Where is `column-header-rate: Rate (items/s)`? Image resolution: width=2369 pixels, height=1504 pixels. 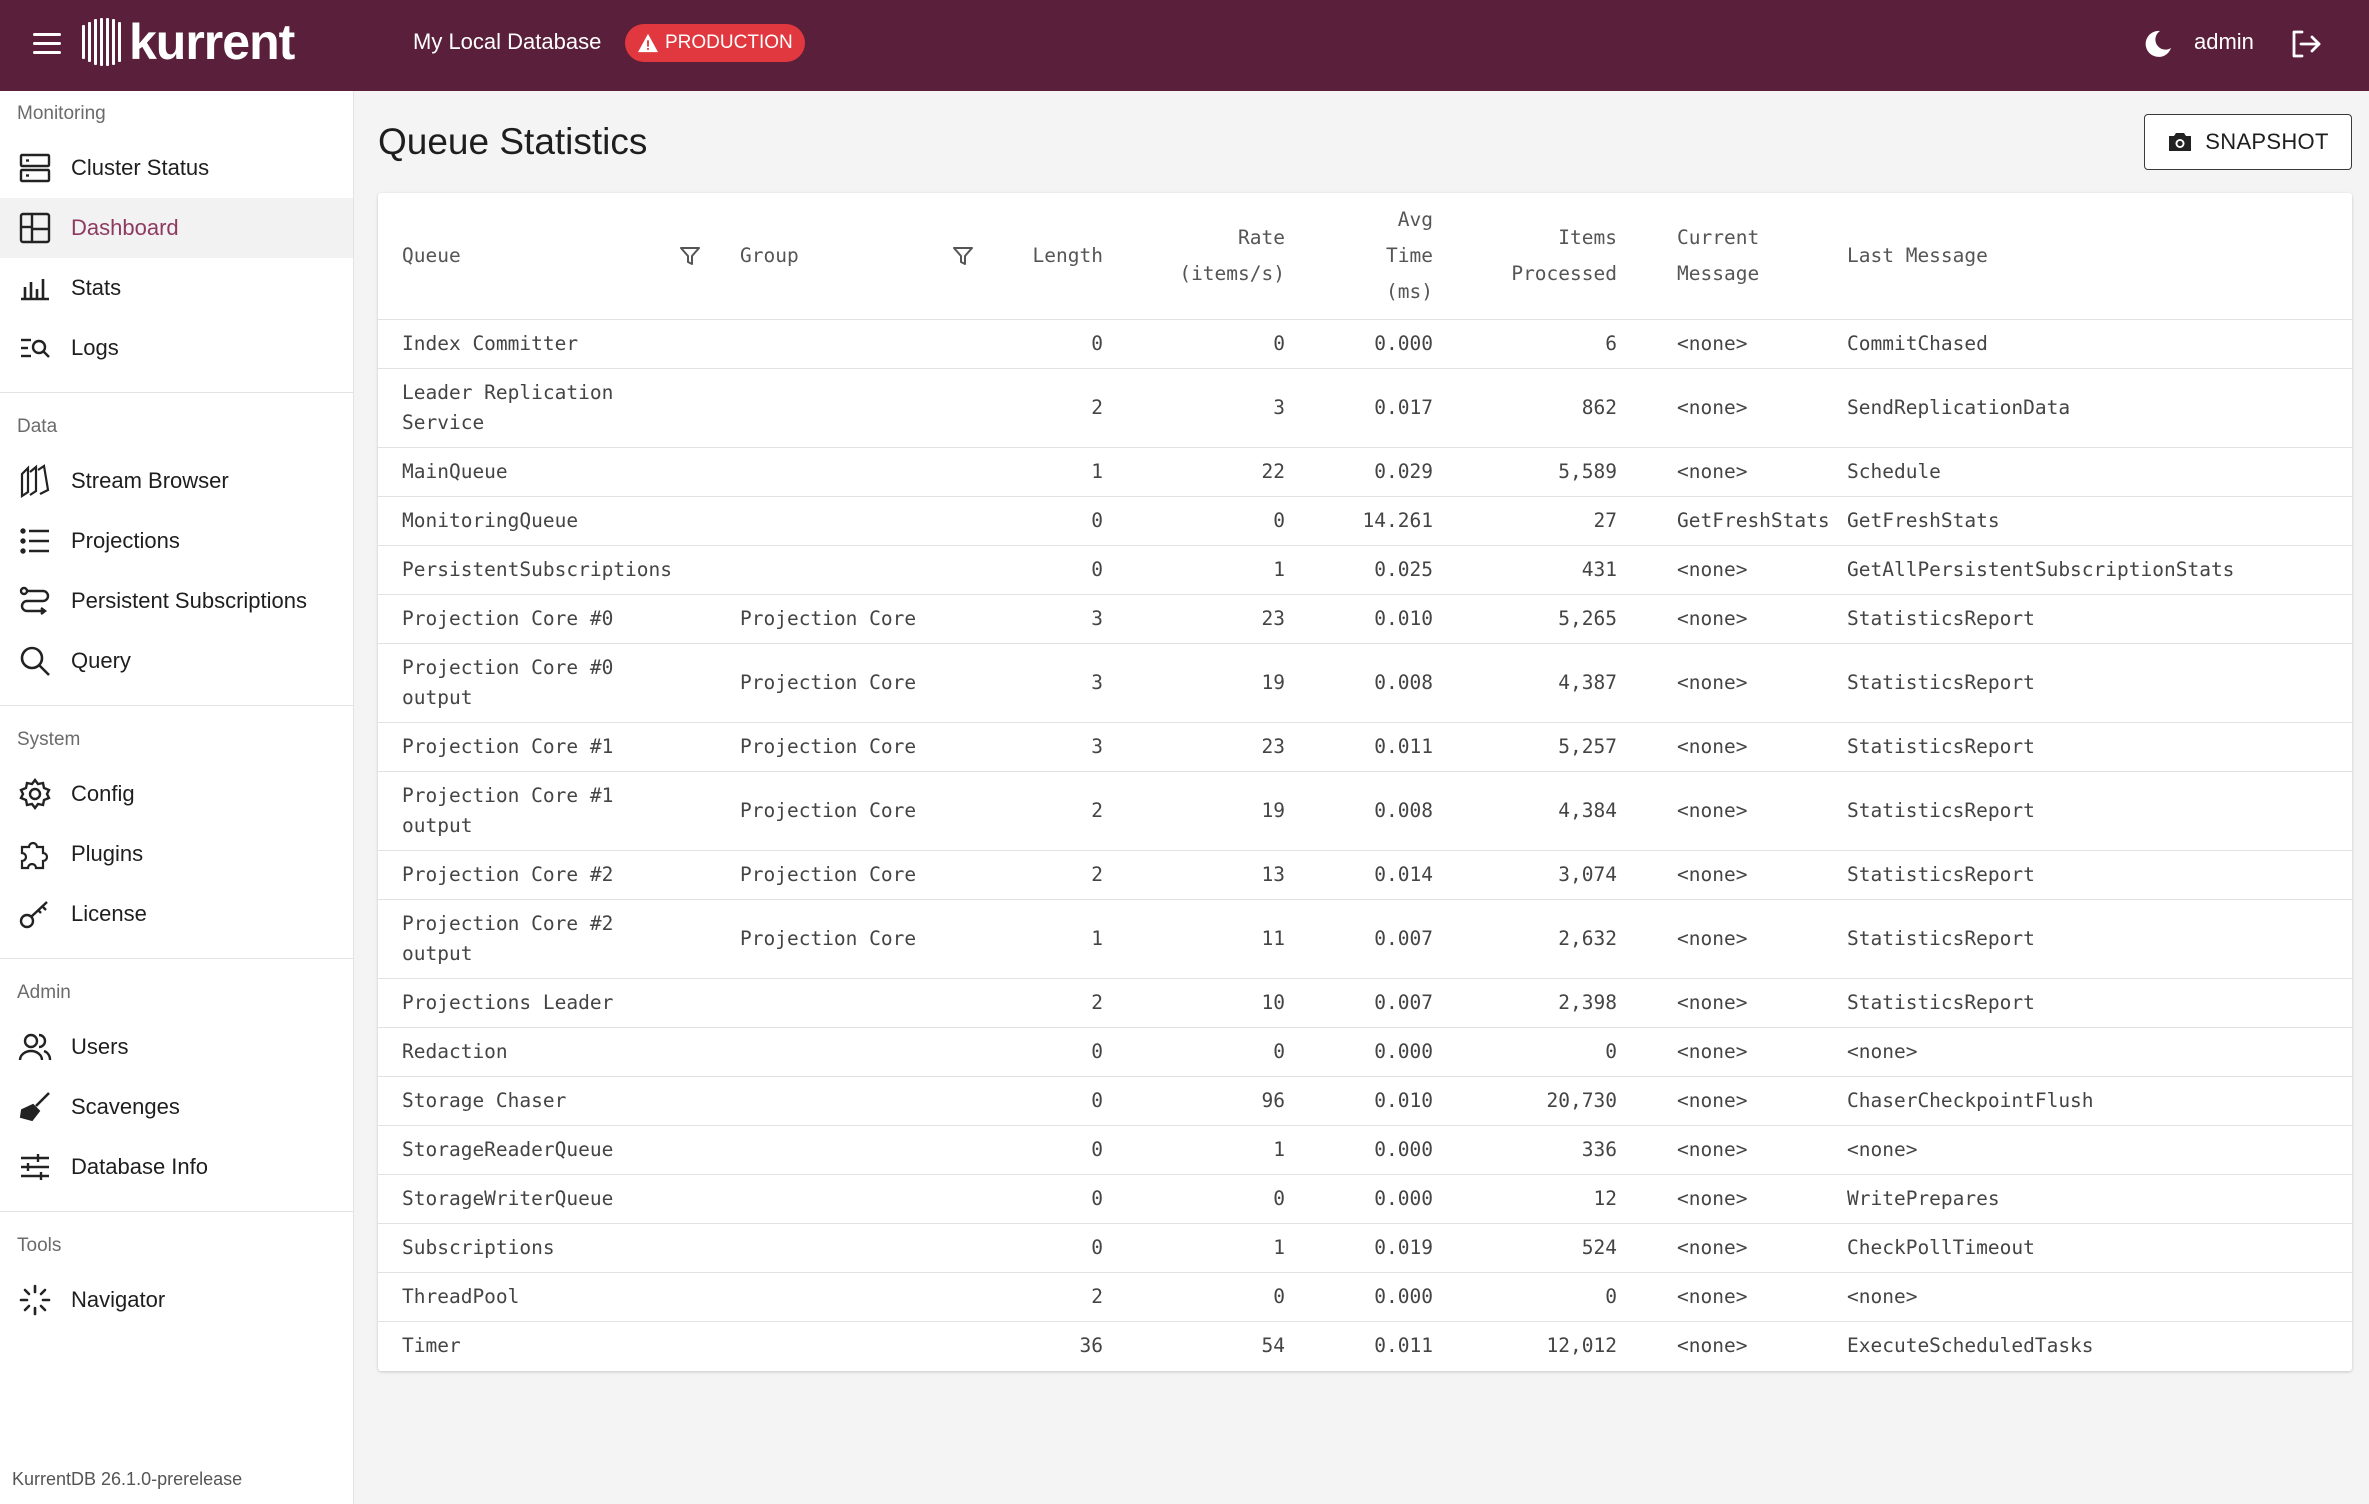
column-header-rate: Rate (items/s) is located at coordinates (1194, 256).